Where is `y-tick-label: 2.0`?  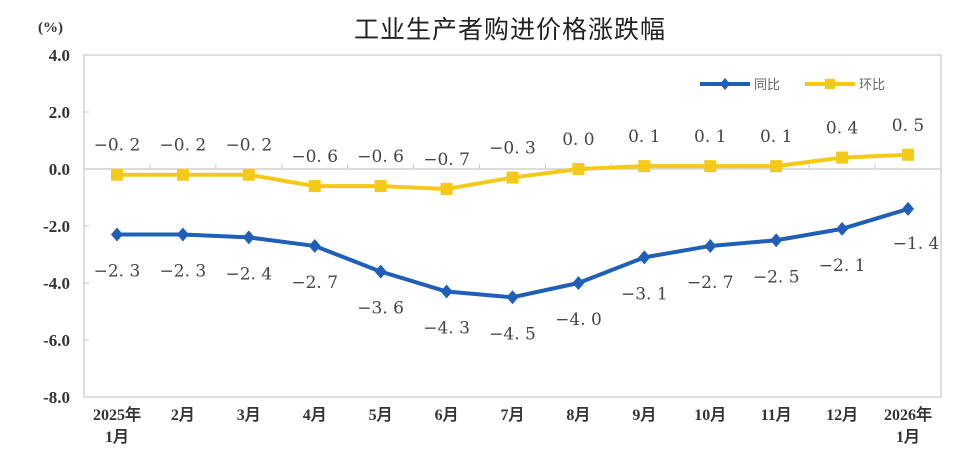 y-tick-label: 2.0 is located at coordinates (59, 112).